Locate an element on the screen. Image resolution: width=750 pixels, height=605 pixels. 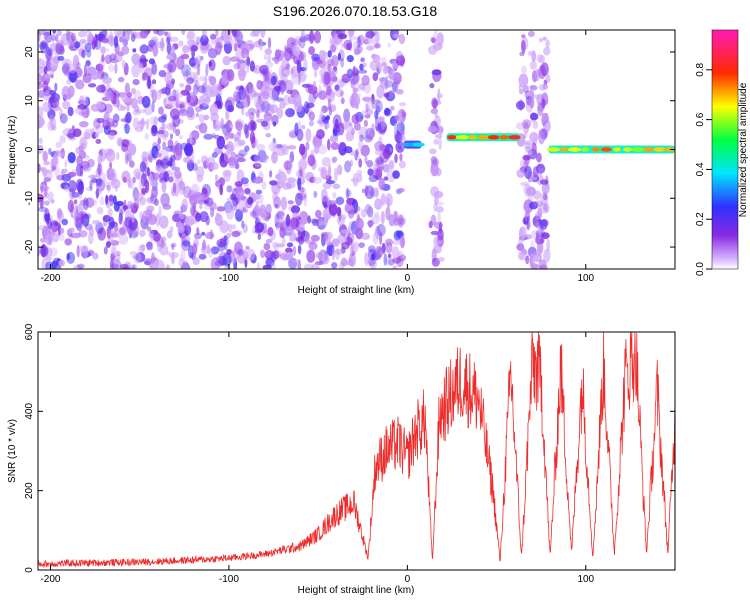
colorbar-tick-label: 0.6 is located at coordinates (700, 119).